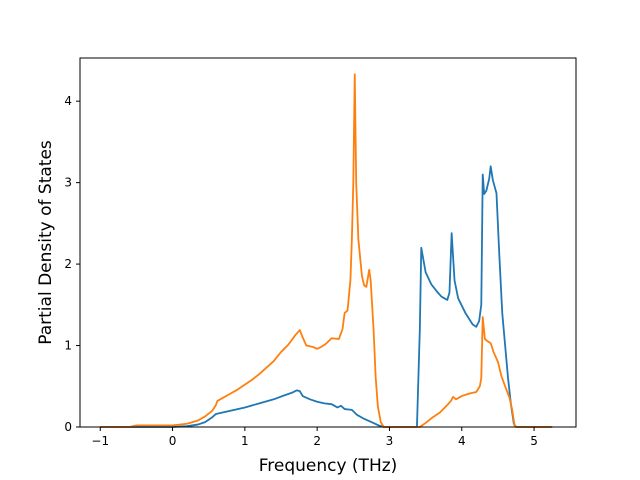 This screenshot has width=640, height=480. What do you see at coordinates (68, 101) in the screenshot?
I see `y-tick-label: 4` at bounding box center [68, 101].